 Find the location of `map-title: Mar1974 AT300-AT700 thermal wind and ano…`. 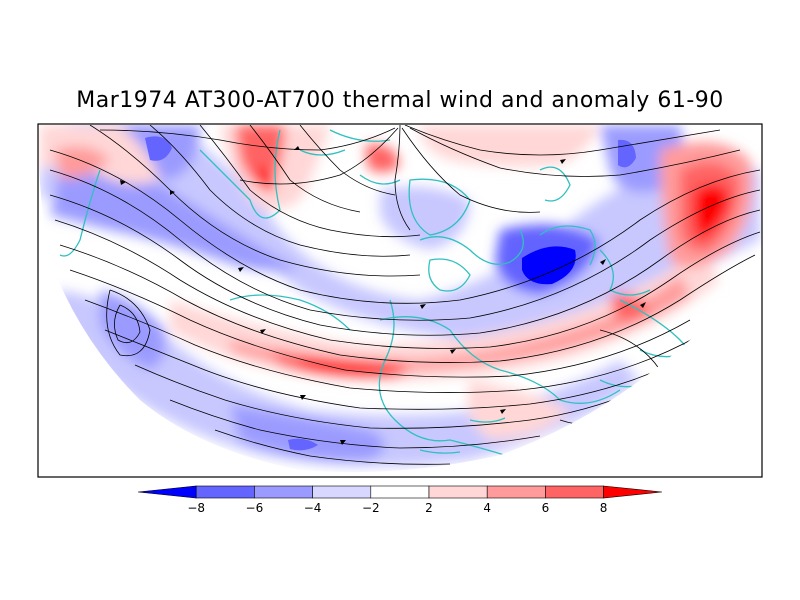

map-title: Mar1974 AT300-AT700 thermal wind and ano… is located at coordinates (400, 100).